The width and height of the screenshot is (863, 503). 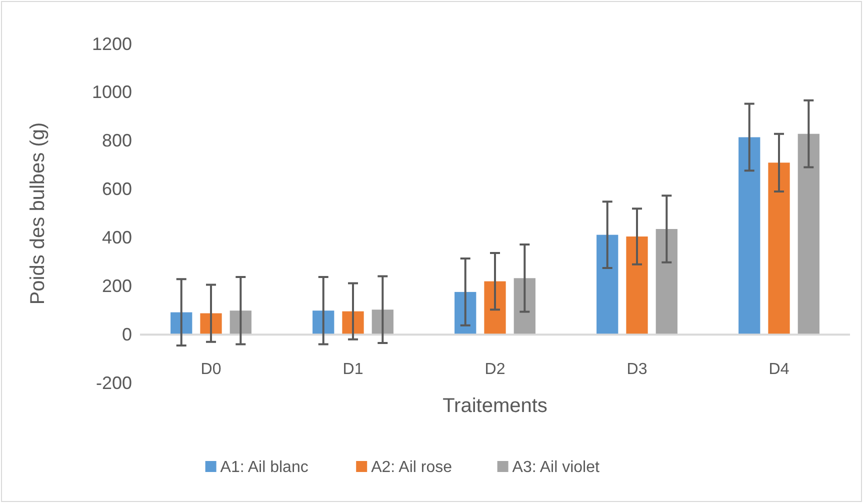 I want to click on x-tick-label: D3, so click(x=637, y=369).